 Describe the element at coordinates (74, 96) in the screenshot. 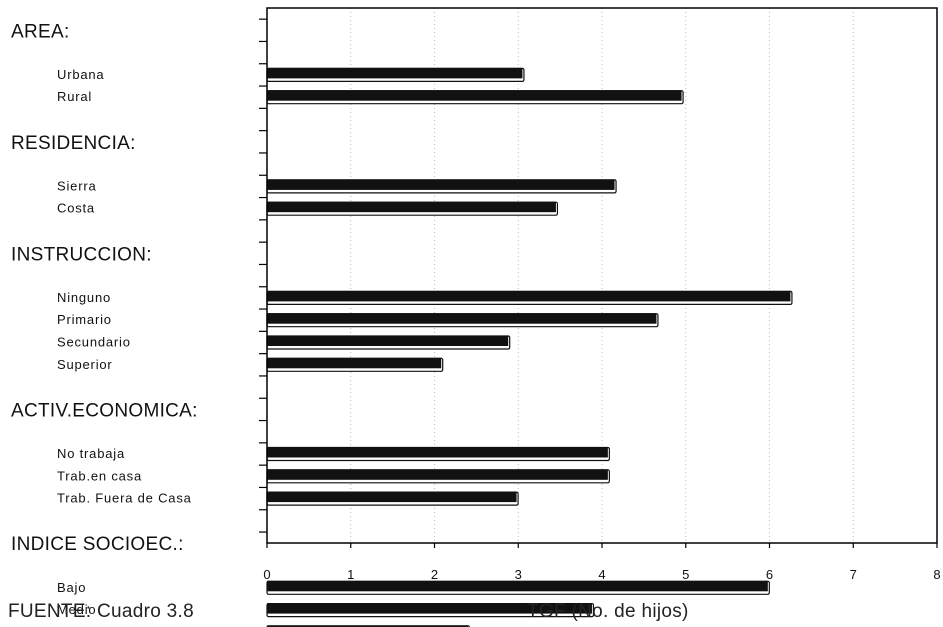

I see `category-label: Rural` at that location.